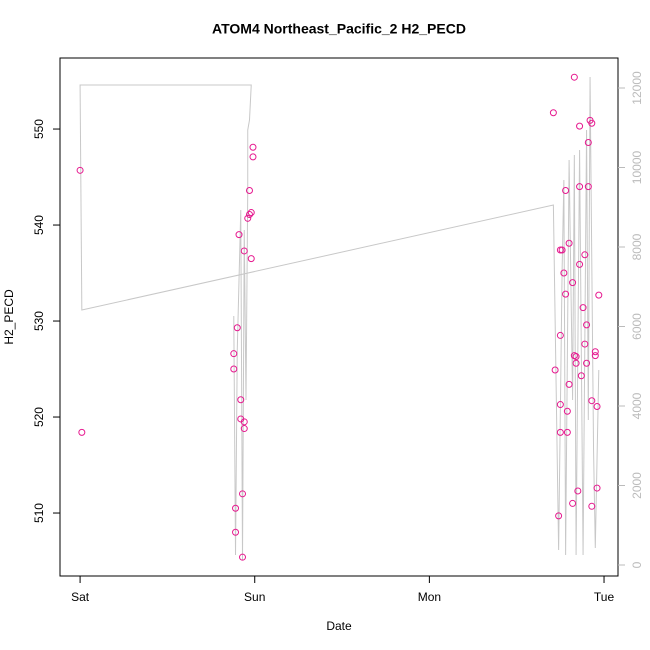 The height and width of the screenshot is (650, 650). What do you see at coordinates (637, 326) in the screenshot?
I see `y2-tick-label: 6000` at bounding box center [637, 326].